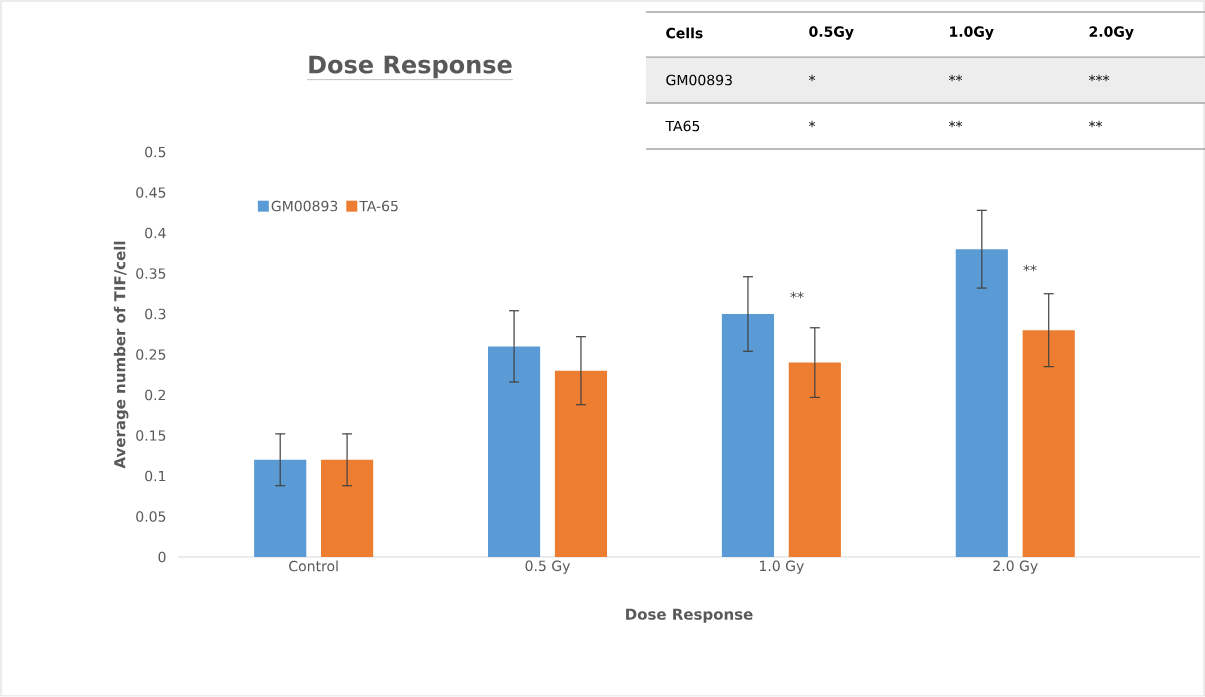 This screenshot has width=1205, height=697. Describe the element at coordinates (155, 395) in the screenshot. I see `y-tick-label: 0.2` at that location.